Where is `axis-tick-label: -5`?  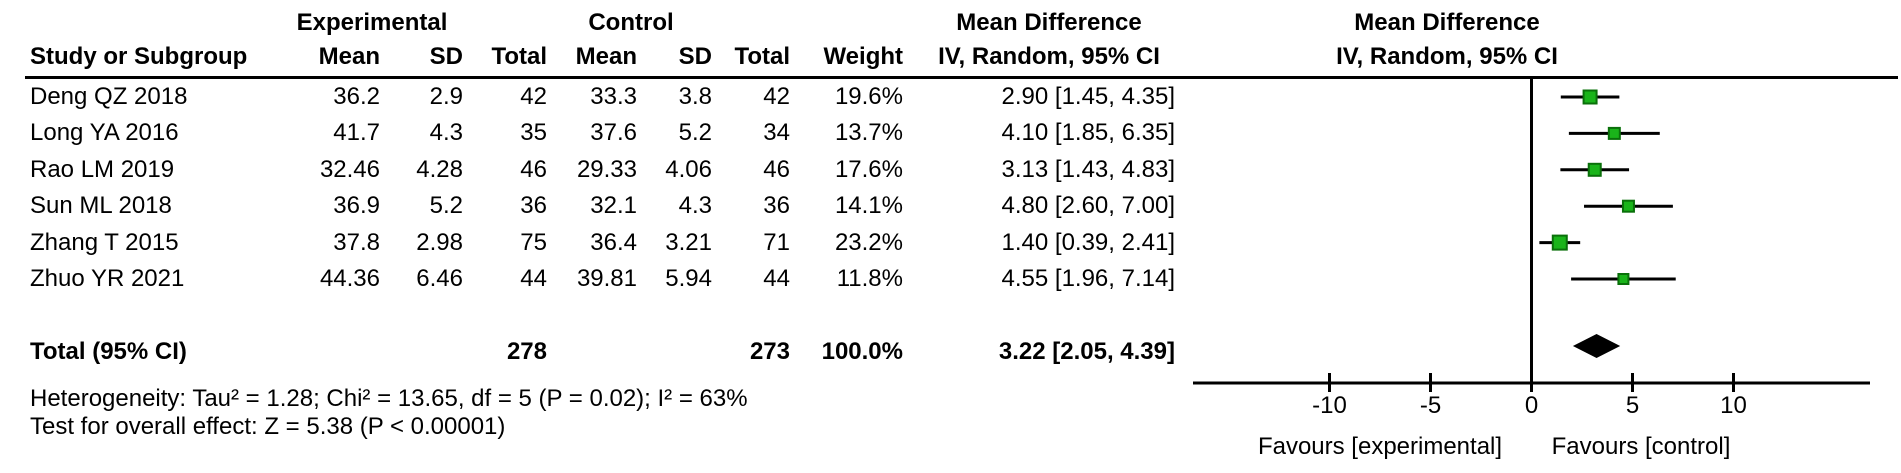
axis-tick-label: -5 is located at coordinates (1430, 405).